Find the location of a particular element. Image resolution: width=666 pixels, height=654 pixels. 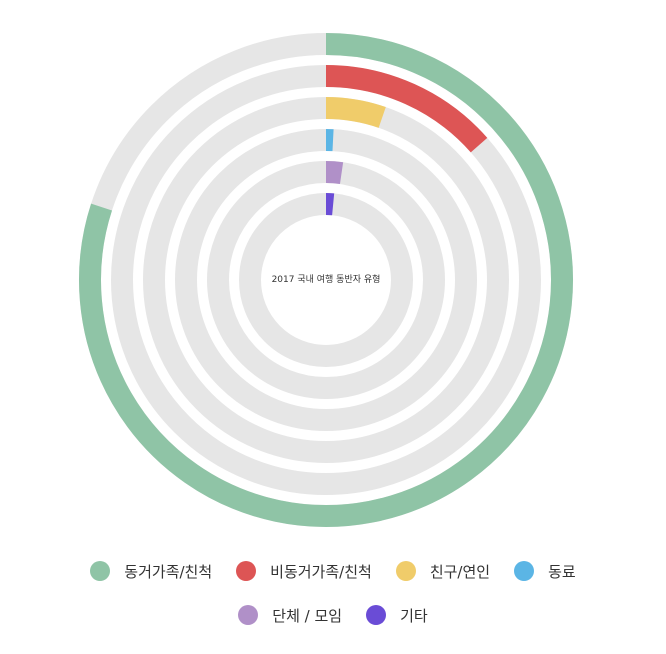

legend-item-5: 기타 is located at coordinates (397, 615).